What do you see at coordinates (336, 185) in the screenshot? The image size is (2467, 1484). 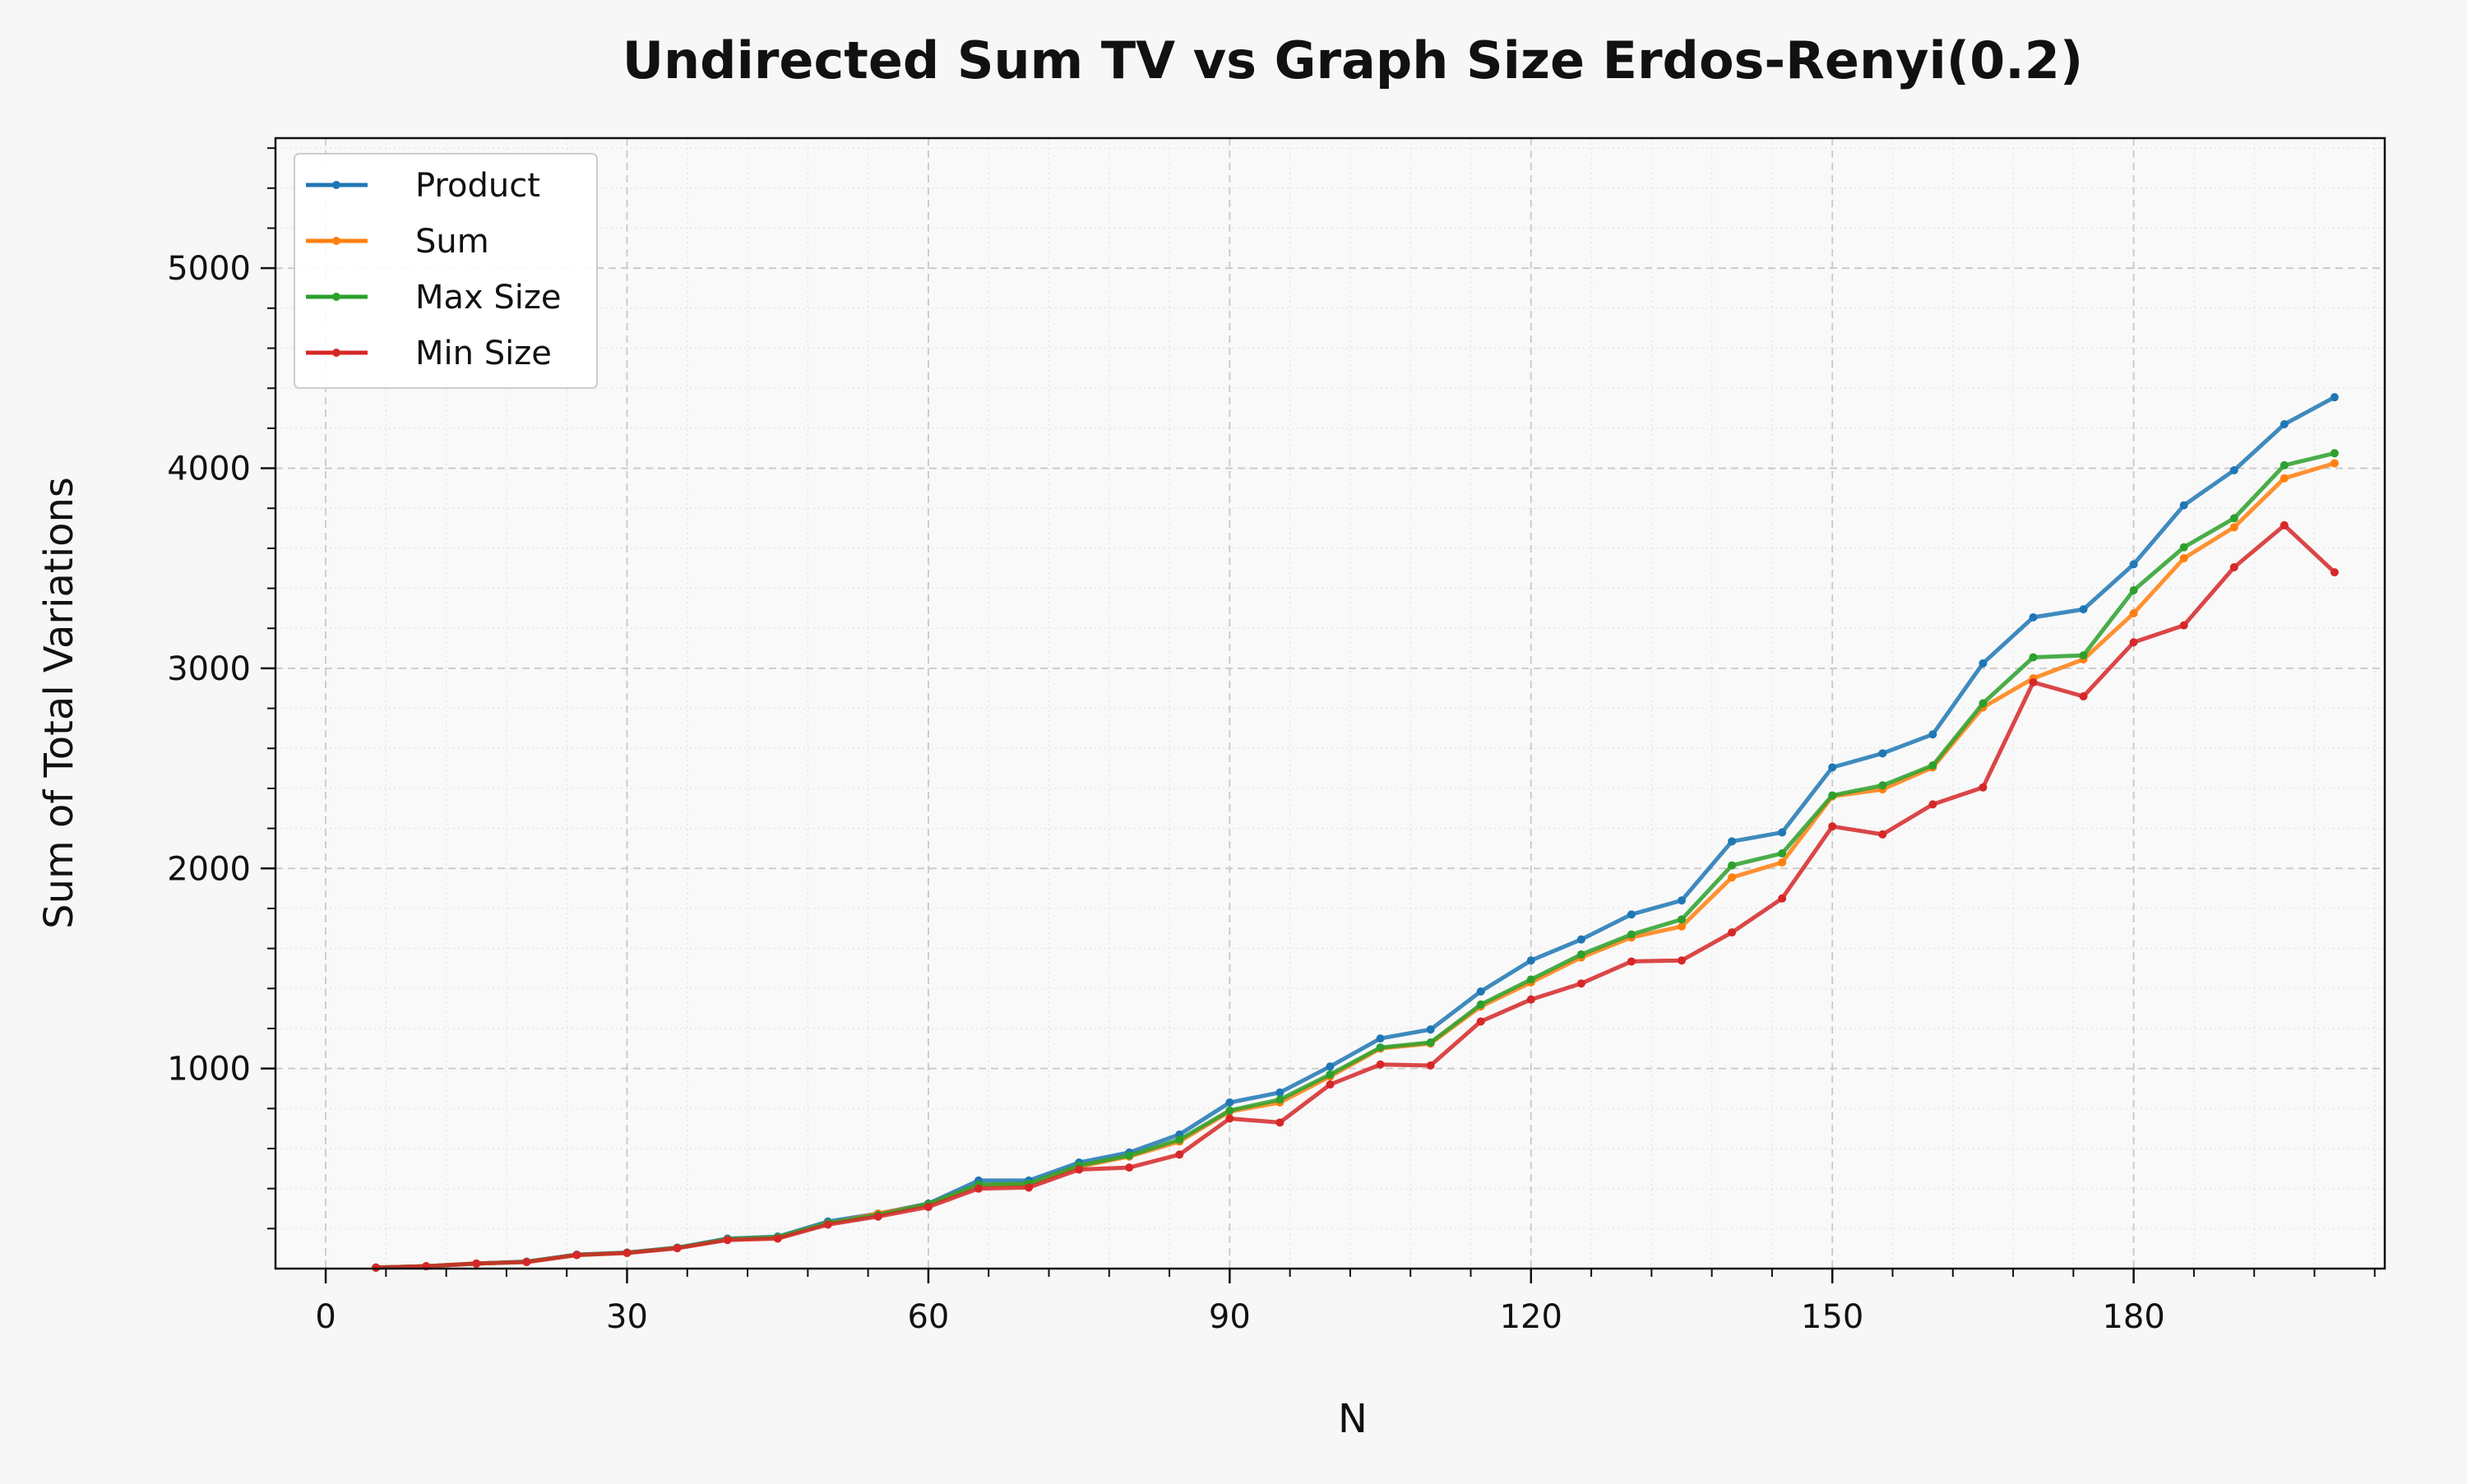 I see `legend-marker-product` at bounding box center [336, 185].